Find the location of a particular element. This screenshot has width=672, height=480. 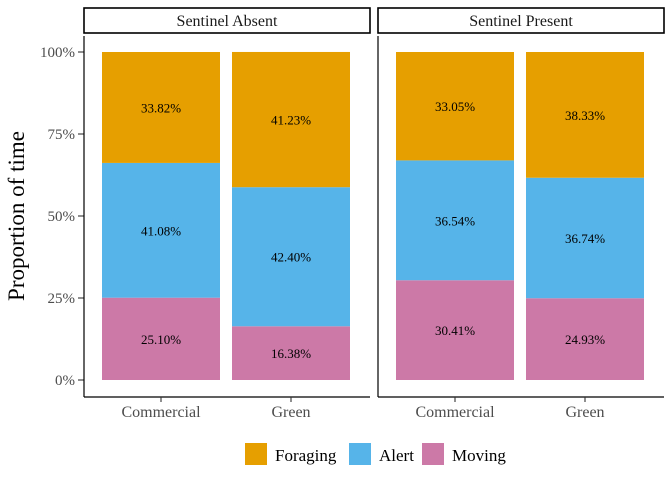

data-label: 36.54% is located at coordinates (455, 220).